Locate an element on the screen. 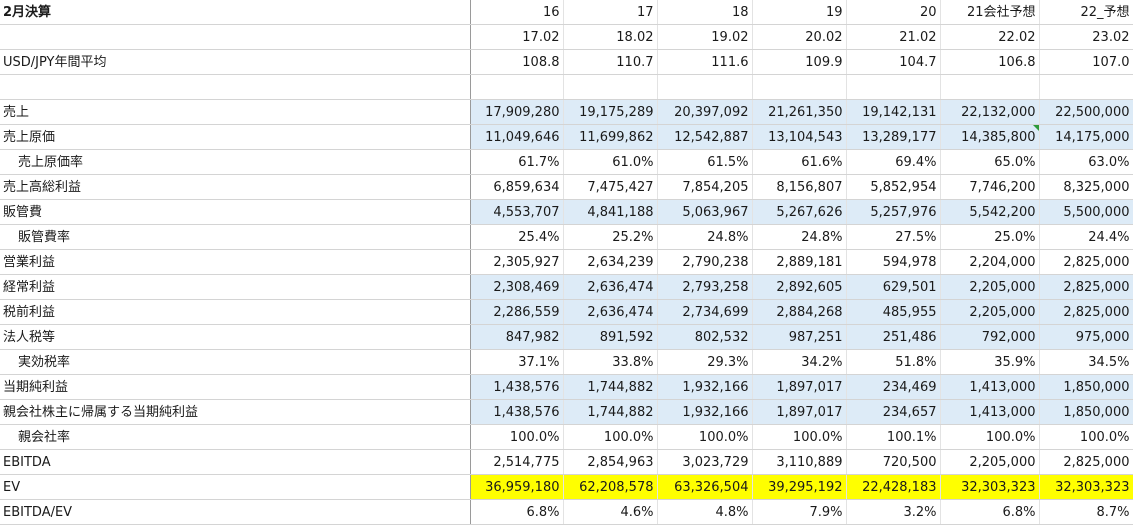 The width and height of the screenshot is (1133, 525). row-label: 売上高総利益 is located at coordinates (235, 187).